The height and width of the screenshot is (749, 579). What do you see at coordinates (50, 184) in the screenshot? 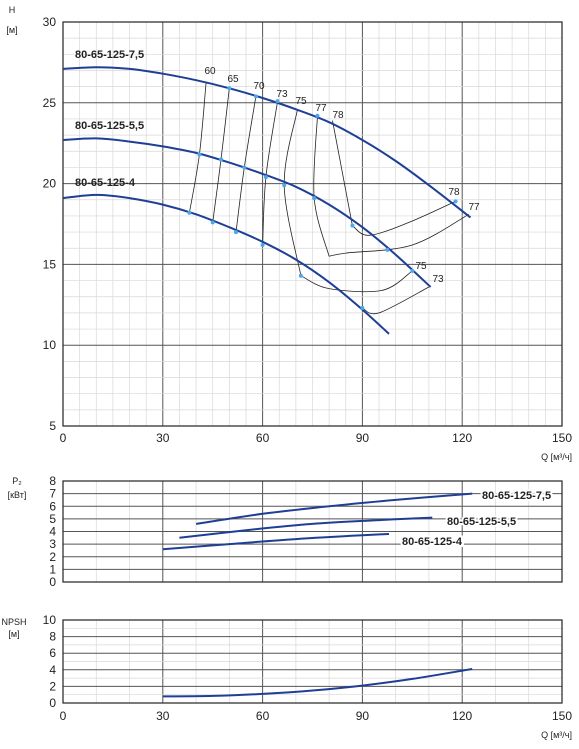
I see `y-tick-label: 20` at bounding box center [50, 184].